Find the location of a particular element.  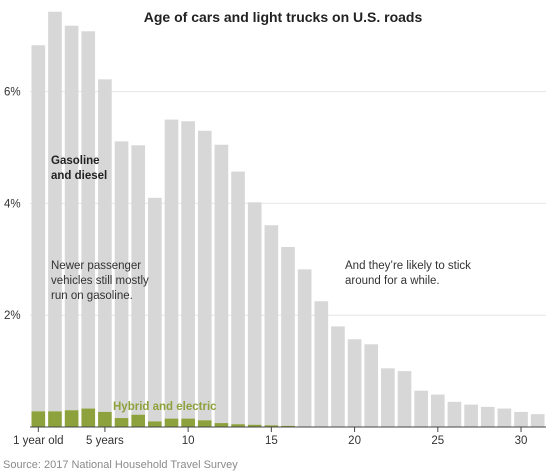

newer-note-line3: run on gasoline. is located at coordinates (92, 296).